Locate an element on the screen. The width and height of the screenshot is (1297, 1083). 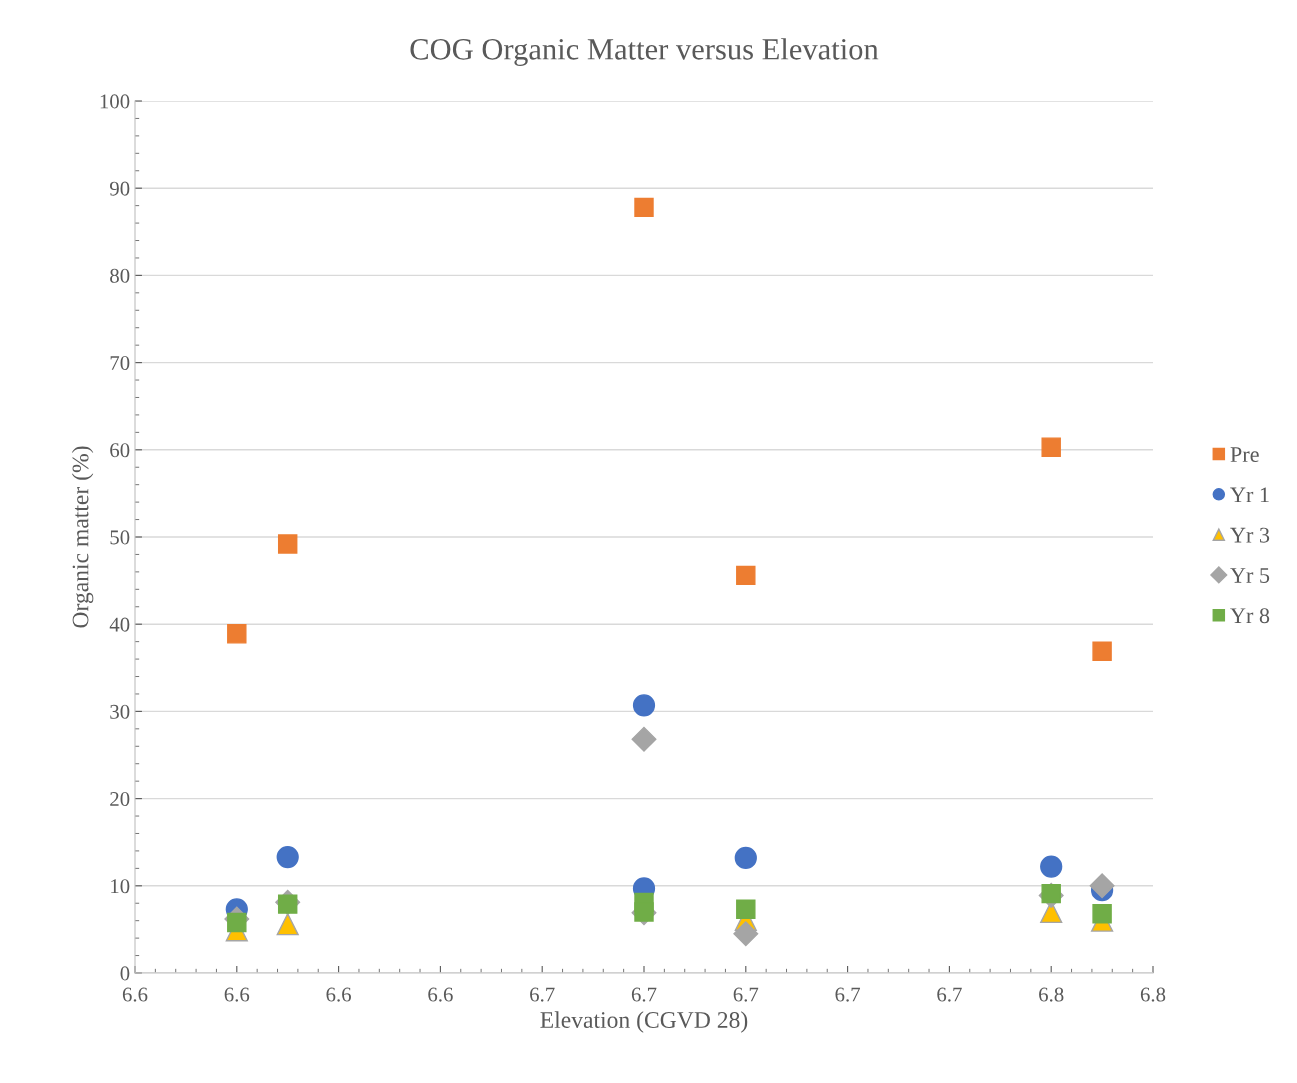
legend-label: Yr 5 is located at coordinates (1250, 575).